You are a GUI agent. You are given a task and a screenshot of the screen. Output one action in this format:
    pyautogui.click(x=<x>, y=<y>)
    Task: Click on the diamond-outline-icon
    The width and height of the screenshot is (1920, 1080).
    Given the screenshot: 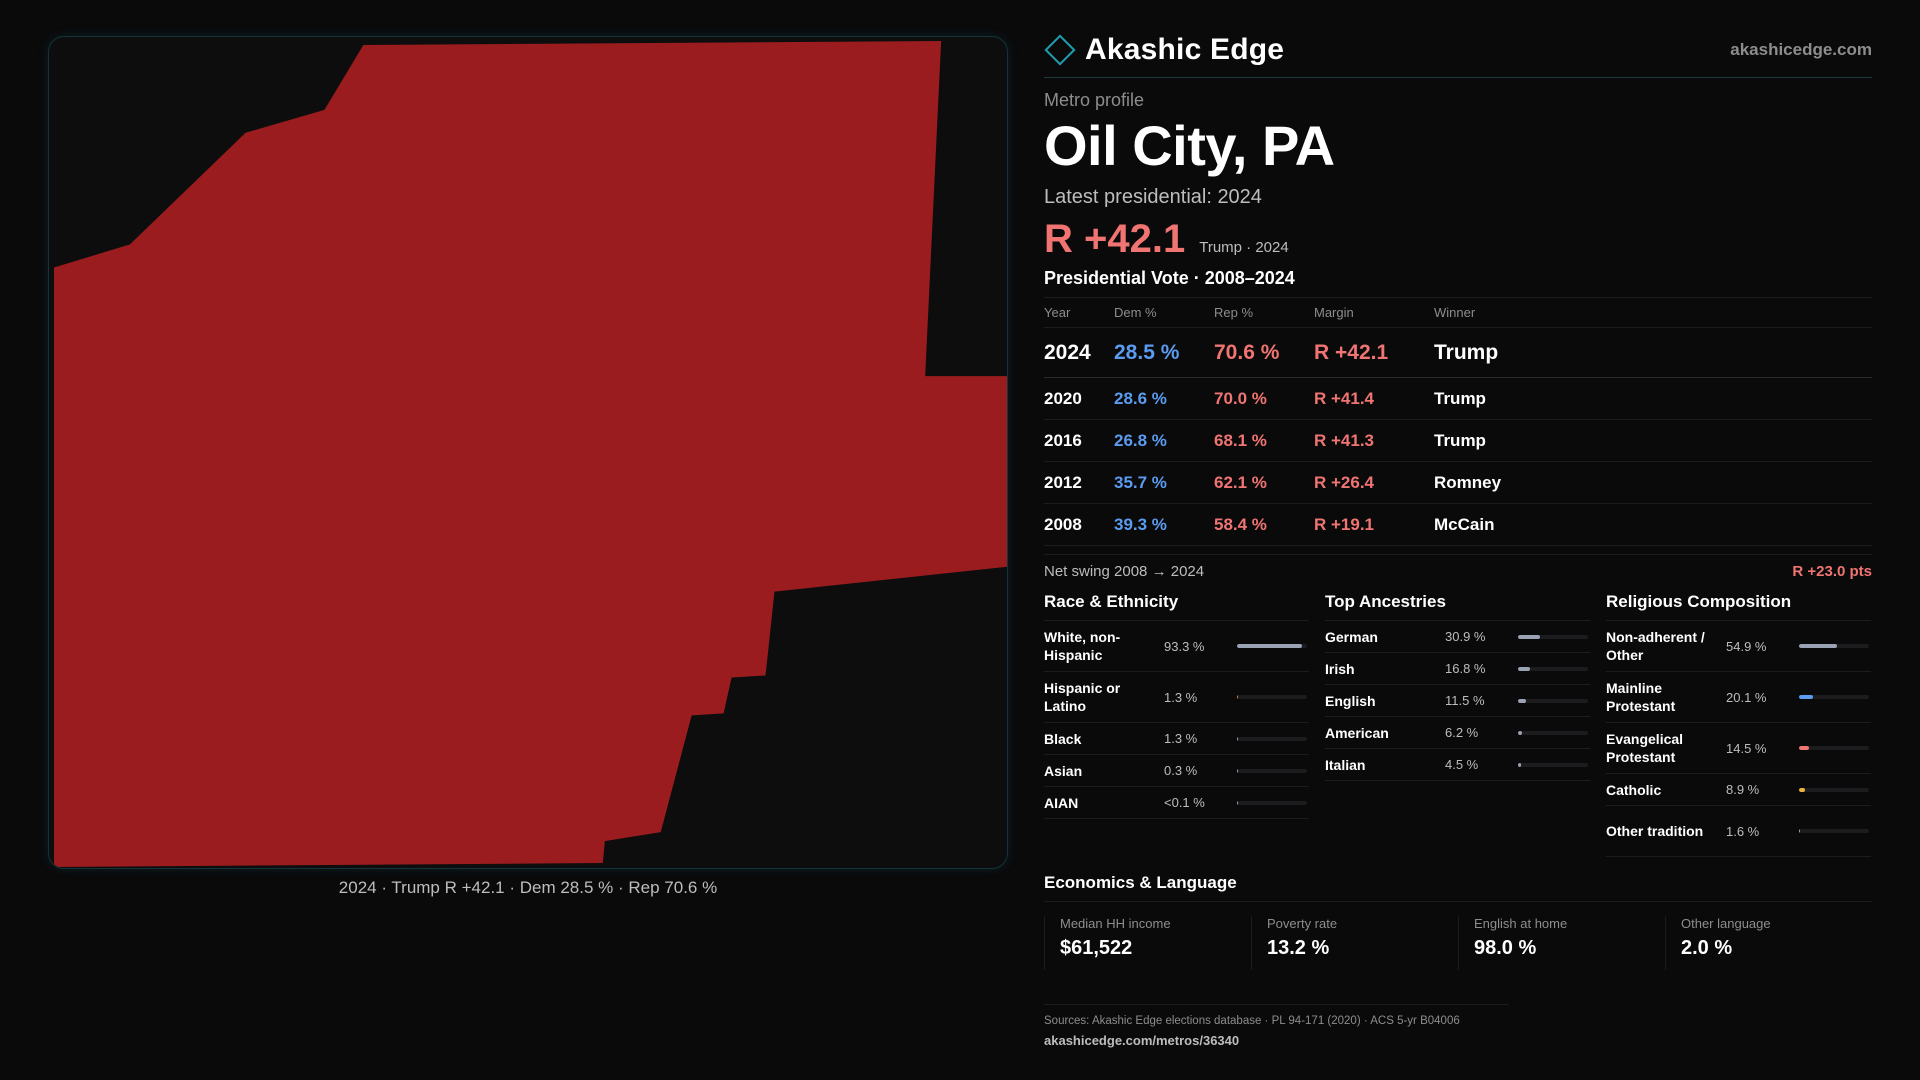 What is the action you would take?
    pyautogui.click(x=1060, y=49)
    